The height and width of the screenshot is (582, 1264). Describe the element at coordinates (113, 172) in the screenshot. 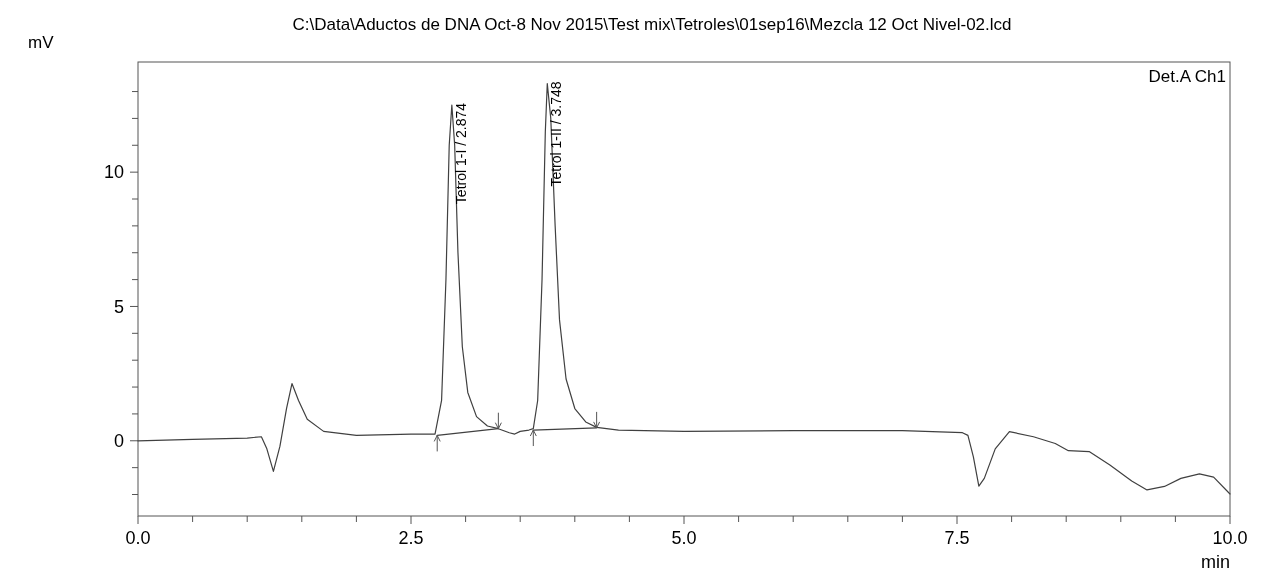

I see `y-tick-label: 10` at that location.